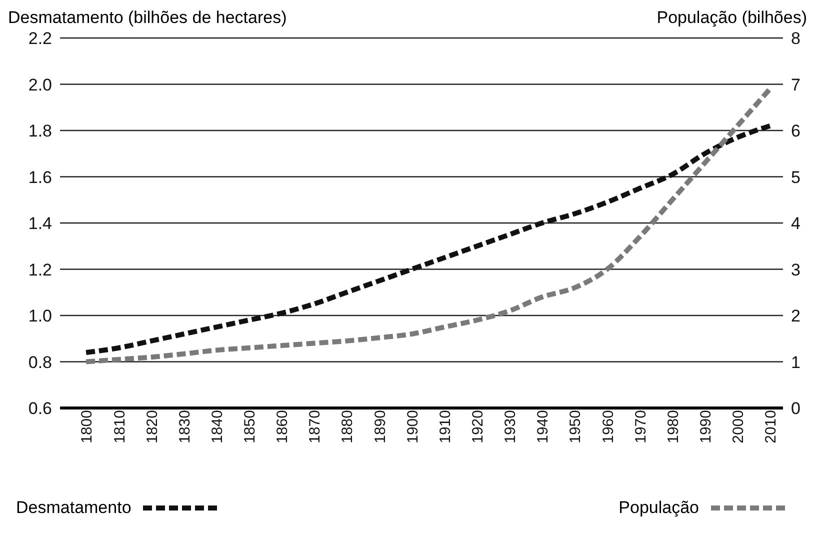 Image resolution: width=827 pixels, height=540 pixels. Describe the element at coordinates (40, 84) in the screenshot. I see `y-tick-label: 2.0` at that location.